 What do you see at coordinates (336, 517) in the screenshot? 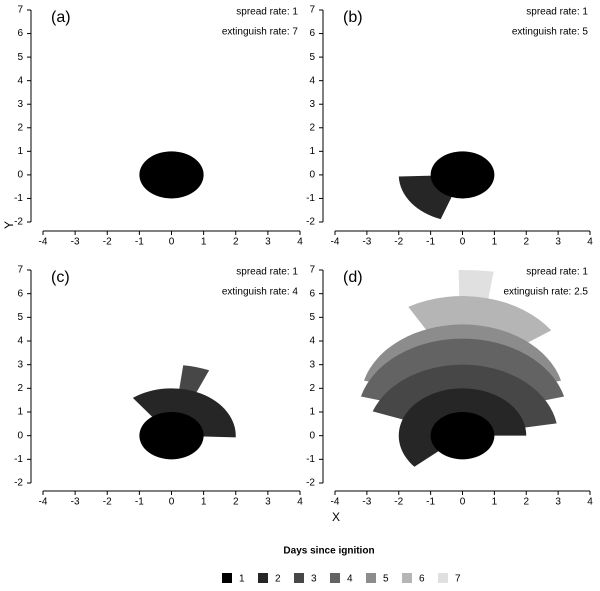
I see `x-axis-label: X` at bounding box center [336, 517].